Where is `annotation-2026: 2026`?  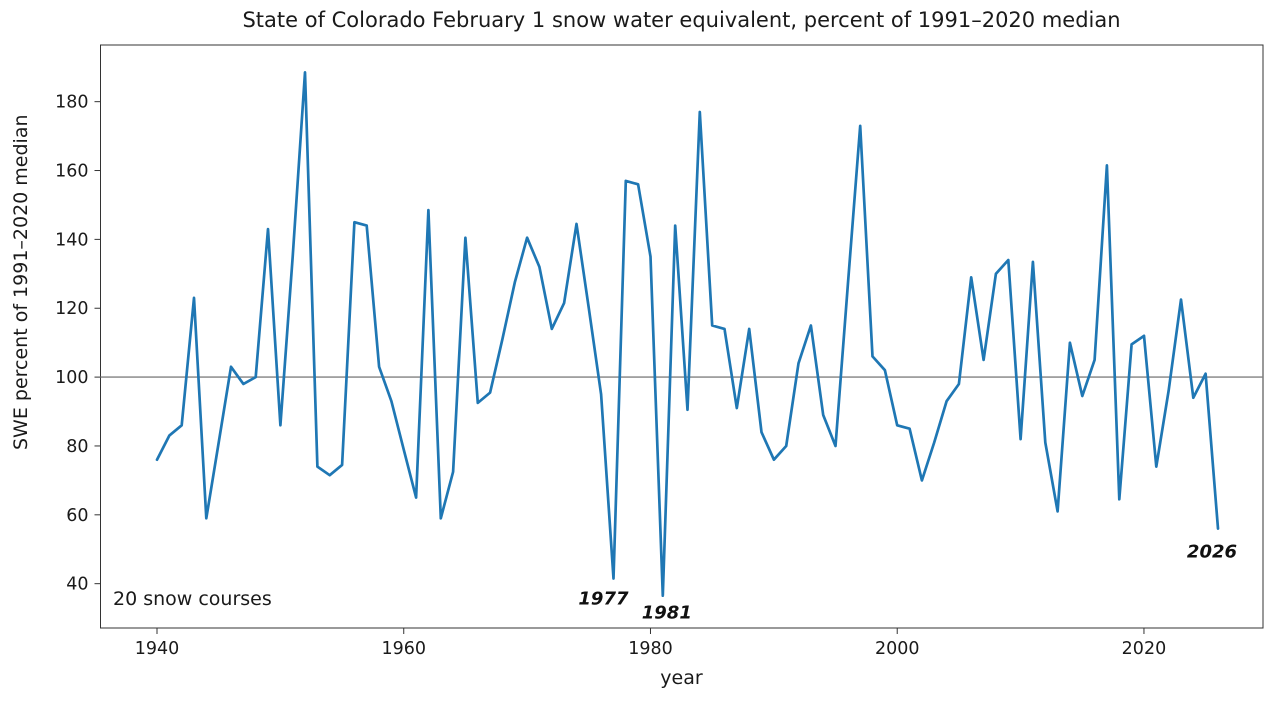 annotation-2026: 2026 is located at coordinates (1212, 552).